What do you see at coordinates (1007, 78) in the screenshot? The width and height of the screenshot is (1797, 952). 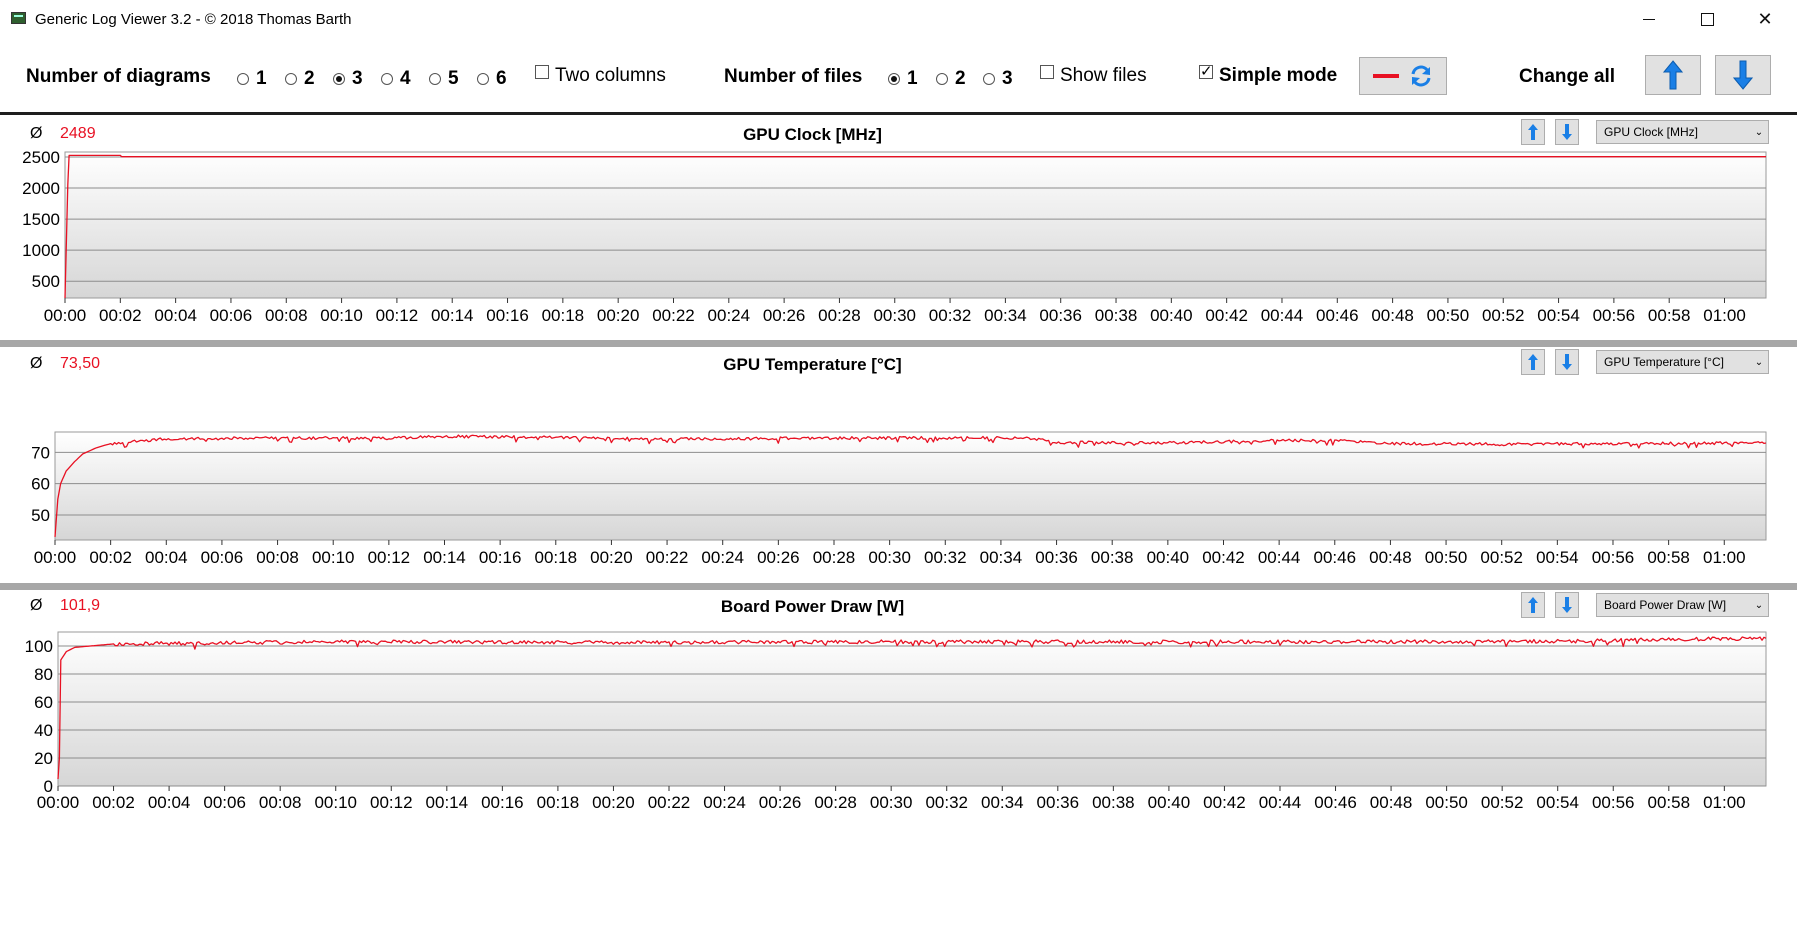 I see `radio-label: 3` at bounding box center [1007, 78].